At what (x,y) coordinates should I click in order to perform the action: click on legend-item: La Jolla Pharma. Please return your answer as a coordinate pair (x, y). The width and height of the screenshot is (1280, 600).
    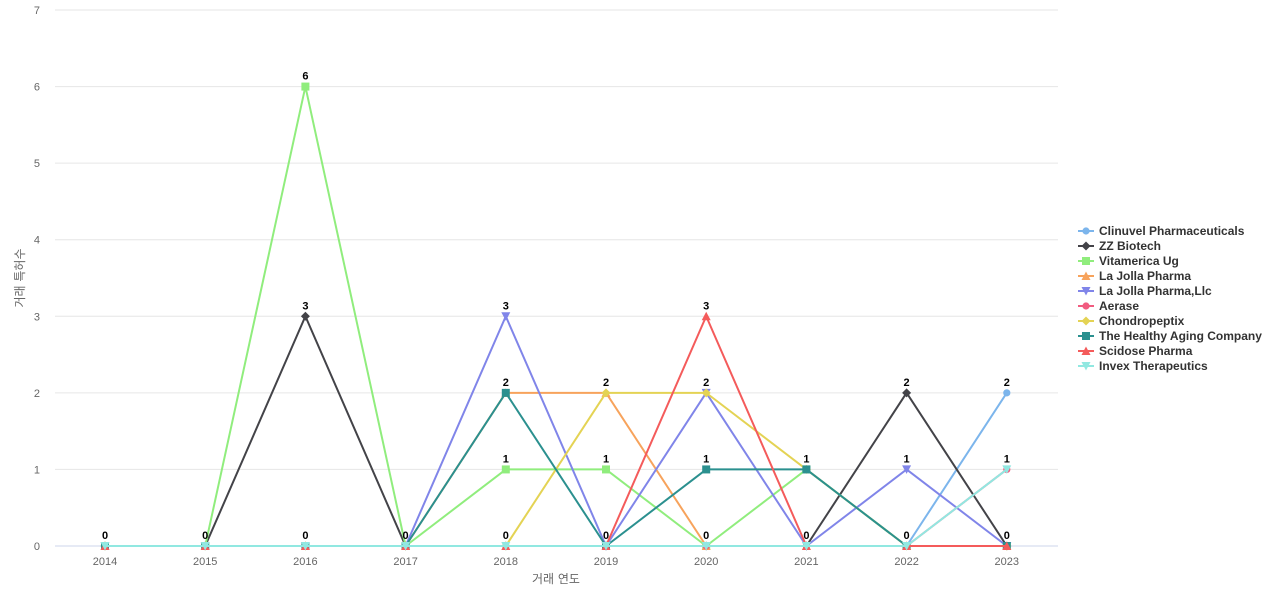
    Looking at the image, I should click on (1134, 276).